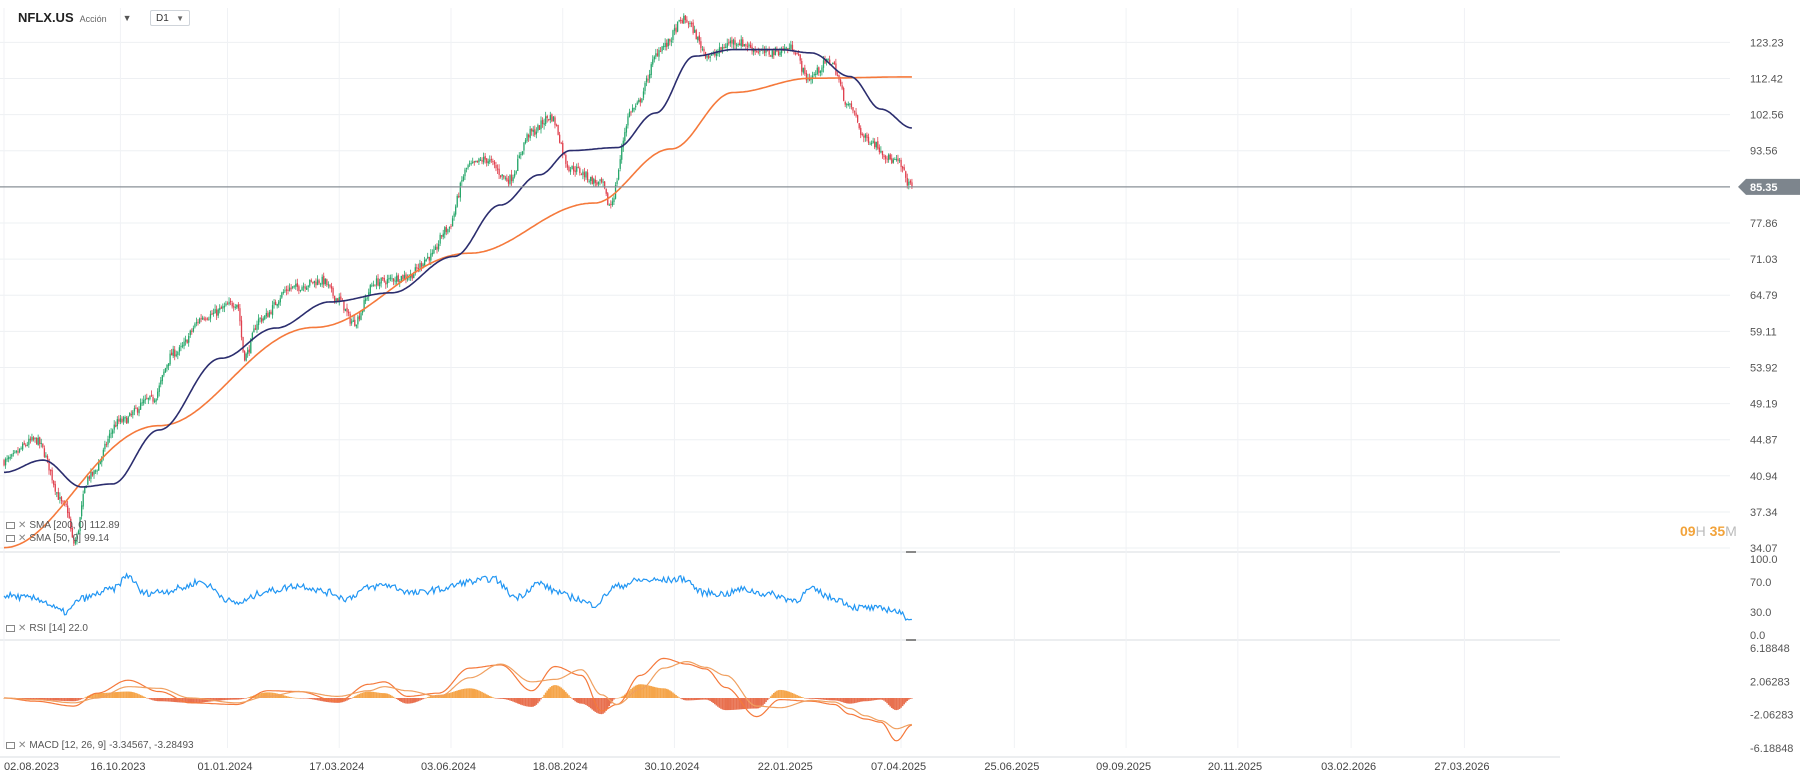 The image size is (1810, 779). Describe the element at coordinates (458, 699) in the screenshot. I see `macd-line` at that location.